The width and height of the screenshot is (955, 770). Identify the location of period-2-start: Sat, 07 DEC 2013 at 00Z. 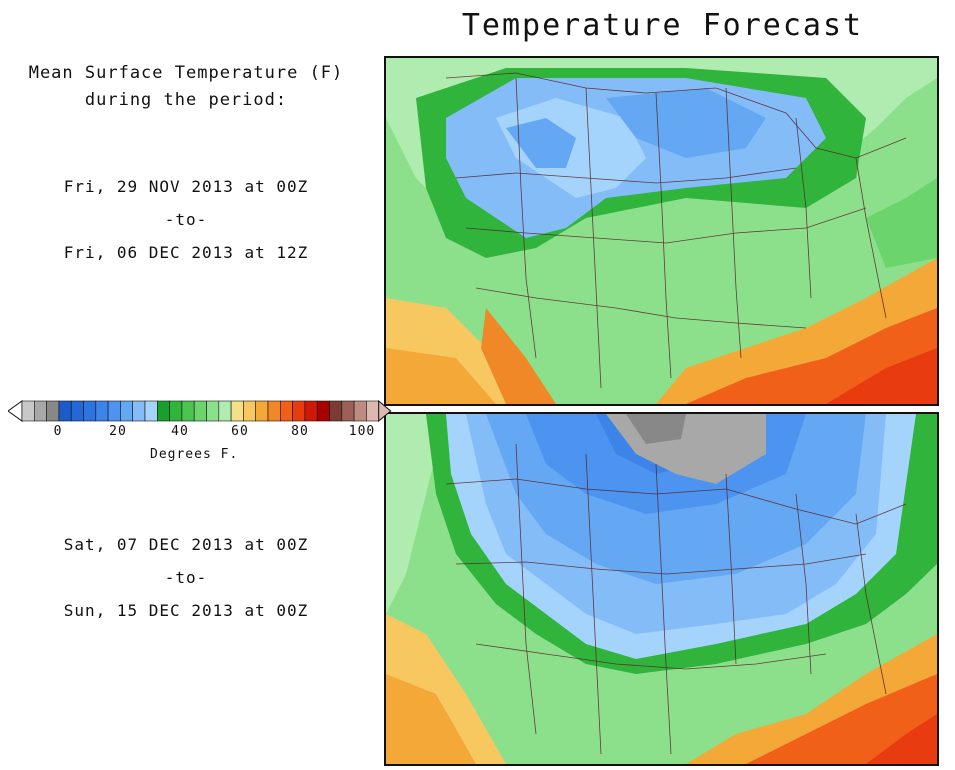
(186, 544).